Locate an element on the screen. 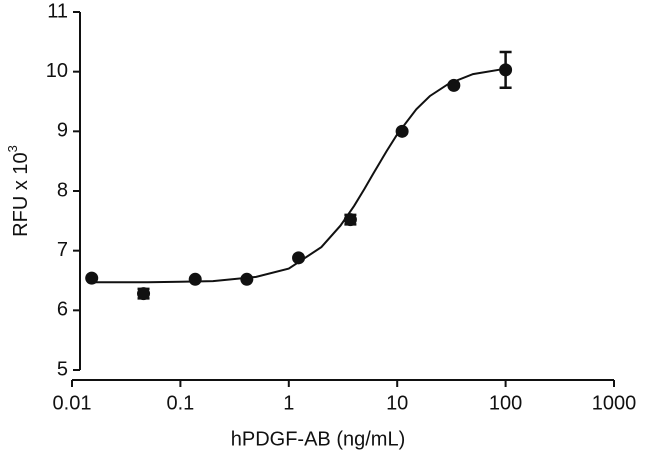 The image size is (650, 461). y-axis-label-text: RFU x 10 is located at coordinates (21, 194).